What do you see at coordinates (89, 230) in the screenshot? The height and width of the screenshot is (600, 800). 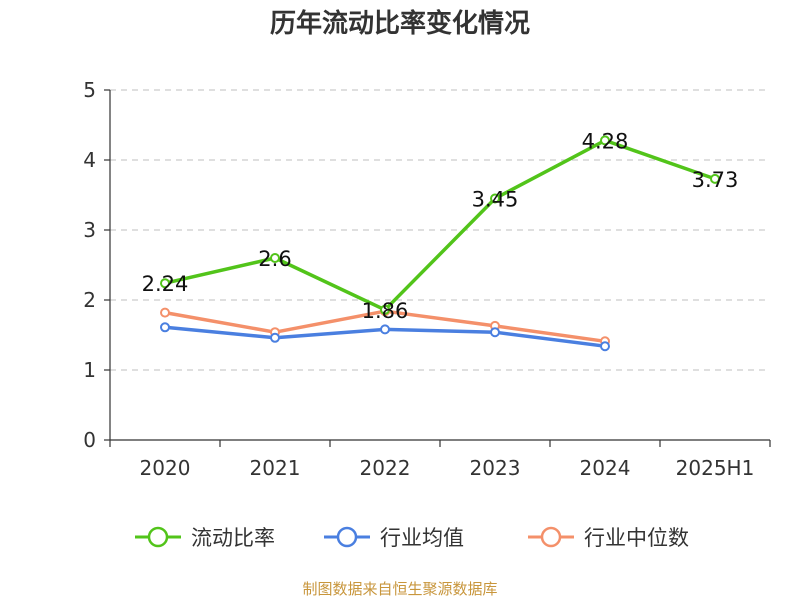 I see `y-tick-label: 3` at bounding box center [89, 230].